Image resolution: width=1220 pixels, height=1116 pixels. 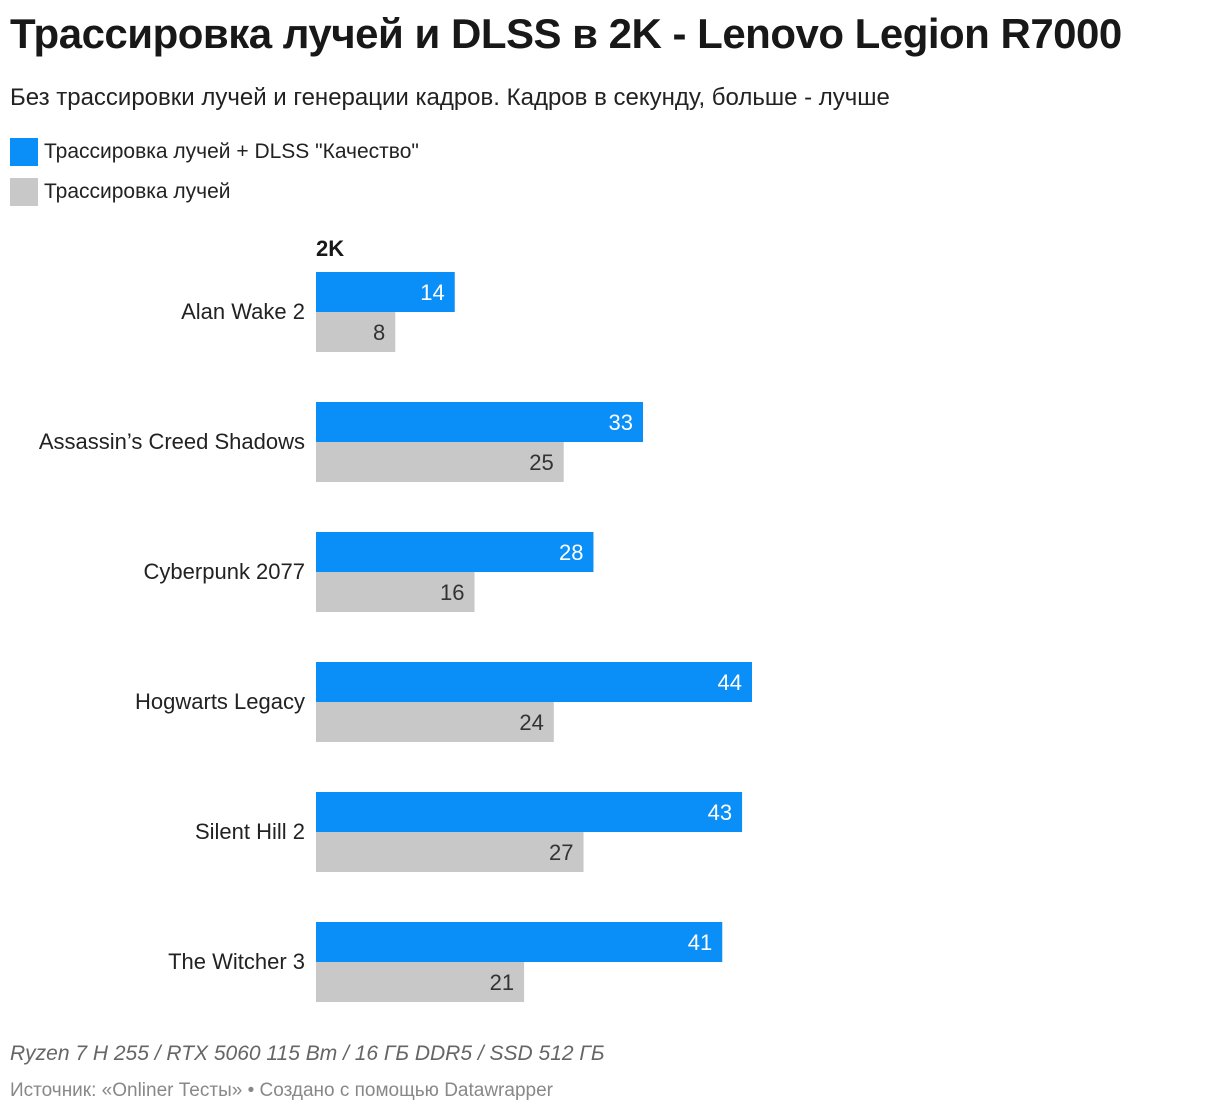 What do you see at coordinates (621, 422) in the screenshot?
I see `bar-value-label: 33` at bounding box center [621, 422].